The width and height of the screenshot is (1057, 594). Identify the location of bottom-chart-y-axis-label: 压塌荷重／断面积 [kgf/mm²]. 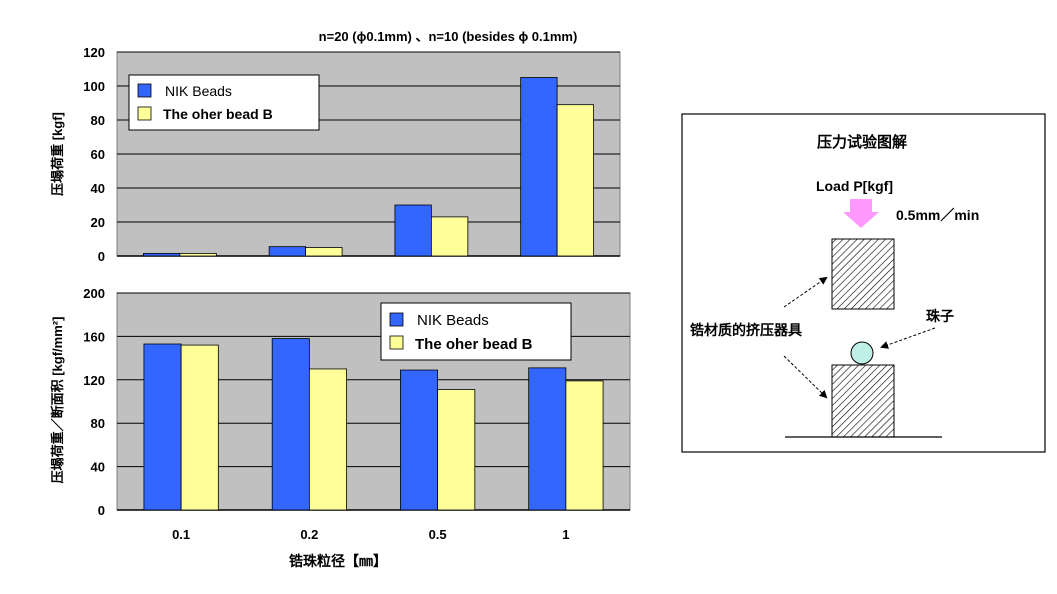
(57, 400).